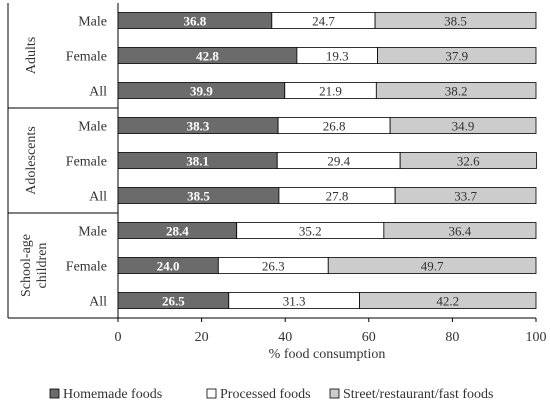 The image size is (550, 413). Describe the element at coordinates (177, 231) in the screenshot. I see `data-label: 28.4` at that location.